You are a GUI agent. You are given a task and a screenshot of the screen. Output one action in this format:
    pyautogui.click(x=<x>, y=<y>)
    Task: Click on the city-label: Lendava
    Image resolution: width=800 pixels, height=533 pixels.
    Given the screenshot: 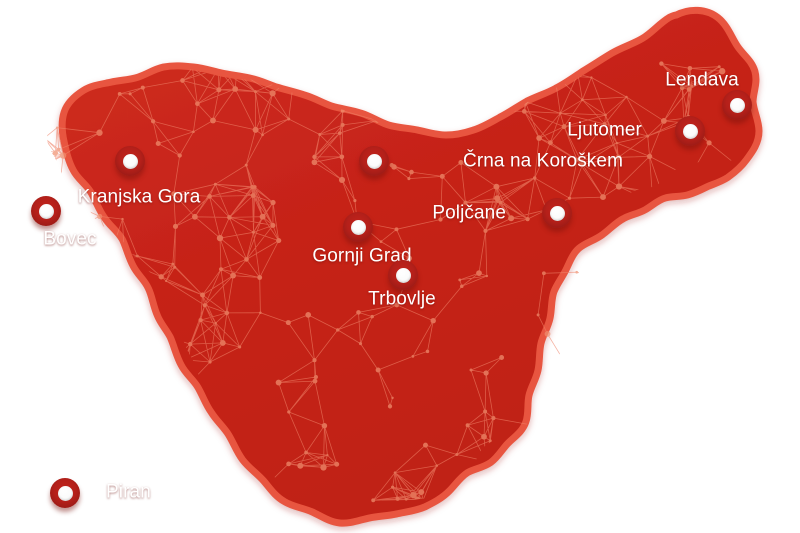 What is the action you would take?
    pyautogui.click(x=702, y=80)
    